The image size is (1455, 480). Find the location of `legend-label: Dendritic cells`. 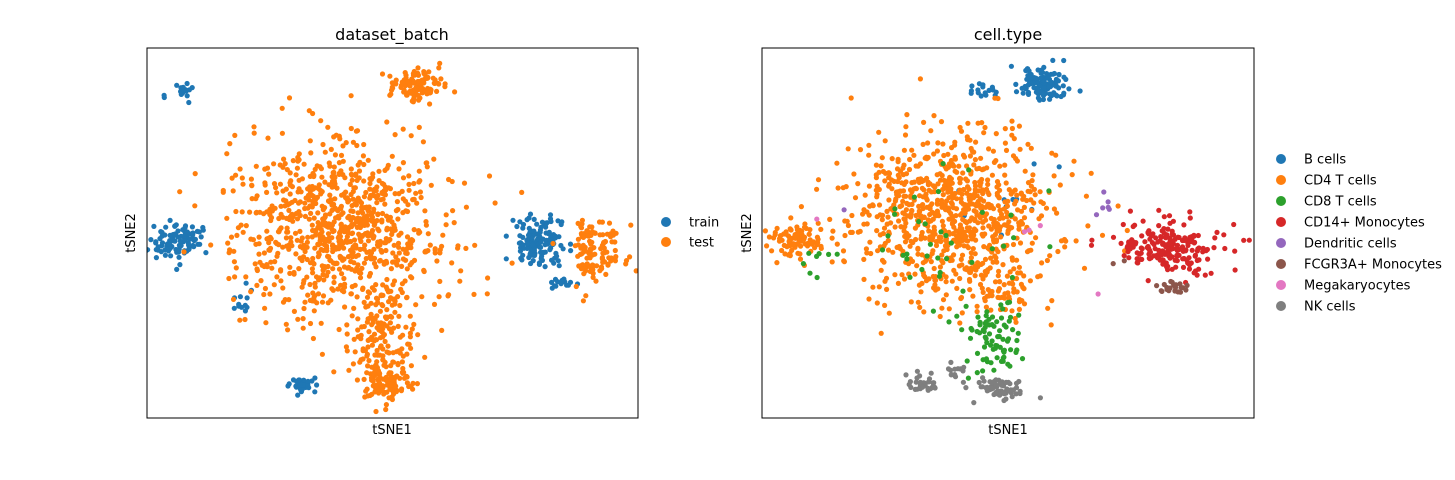

legend-label: Dendritic cells is located at coordinates (1350, 244).